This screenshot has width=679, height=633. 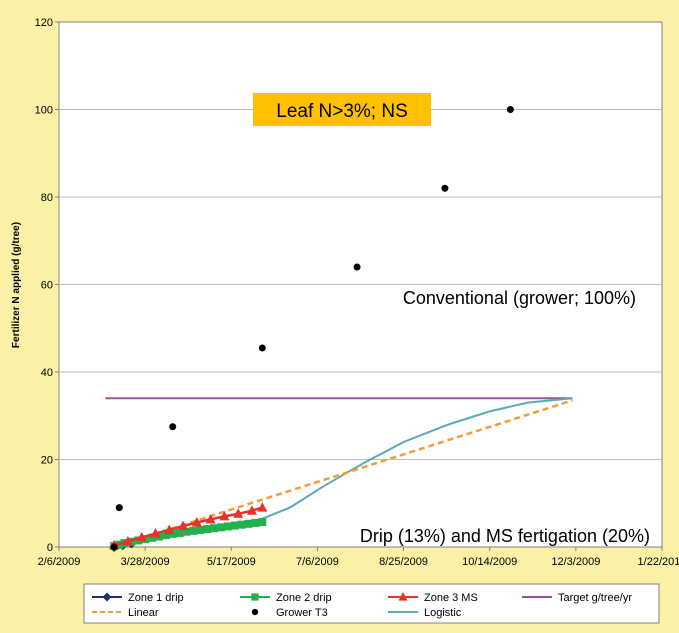 I want to click on legend-item-grower-t3: Grower T3, so click(x=289, y=613).